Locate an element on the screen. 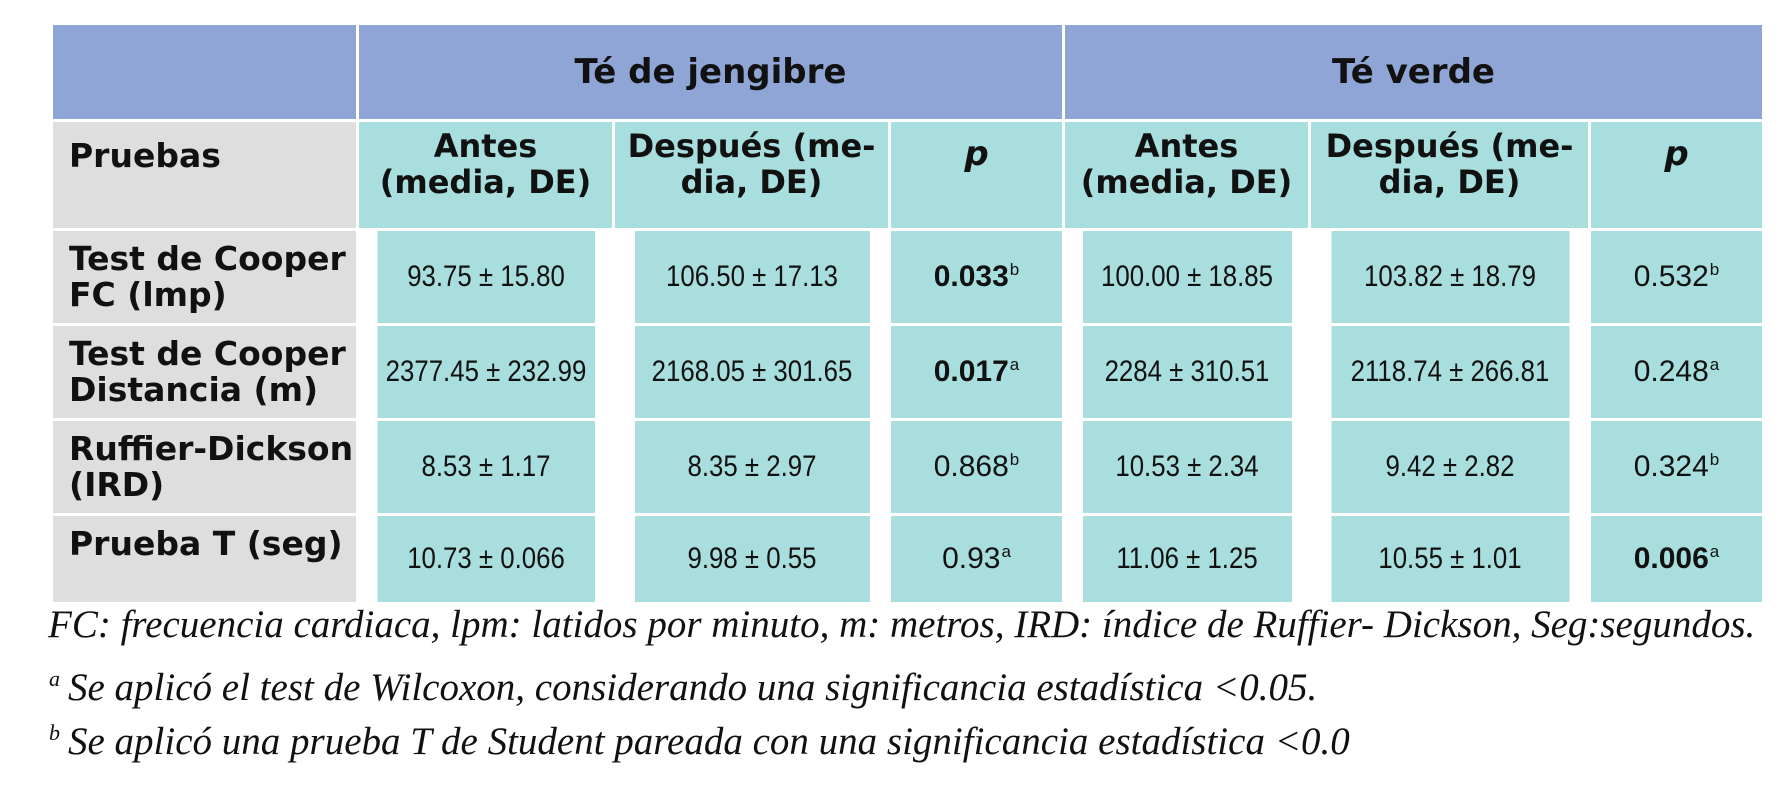 This screenshot has width=1790, height=797. row-label-line2: FC (lmp) is located at coordinates (148, 294).